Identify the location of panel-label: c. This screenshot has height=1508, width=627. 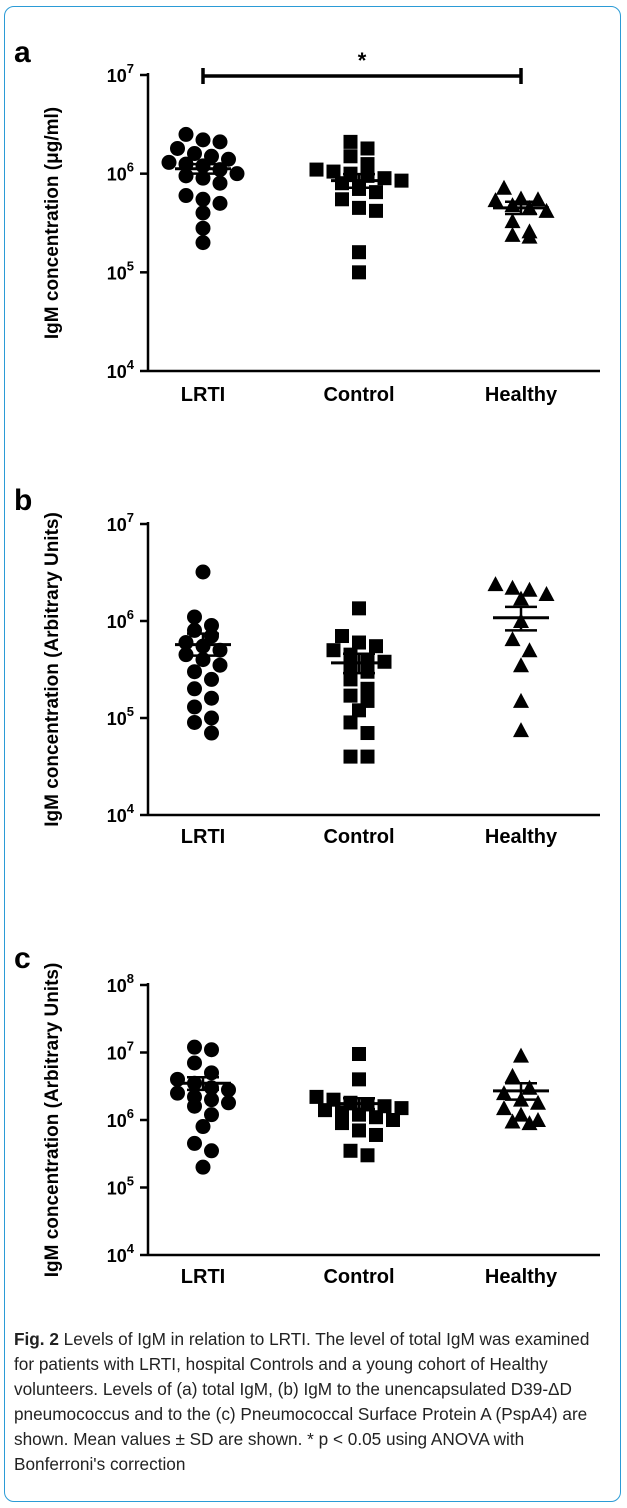
(22, 958).